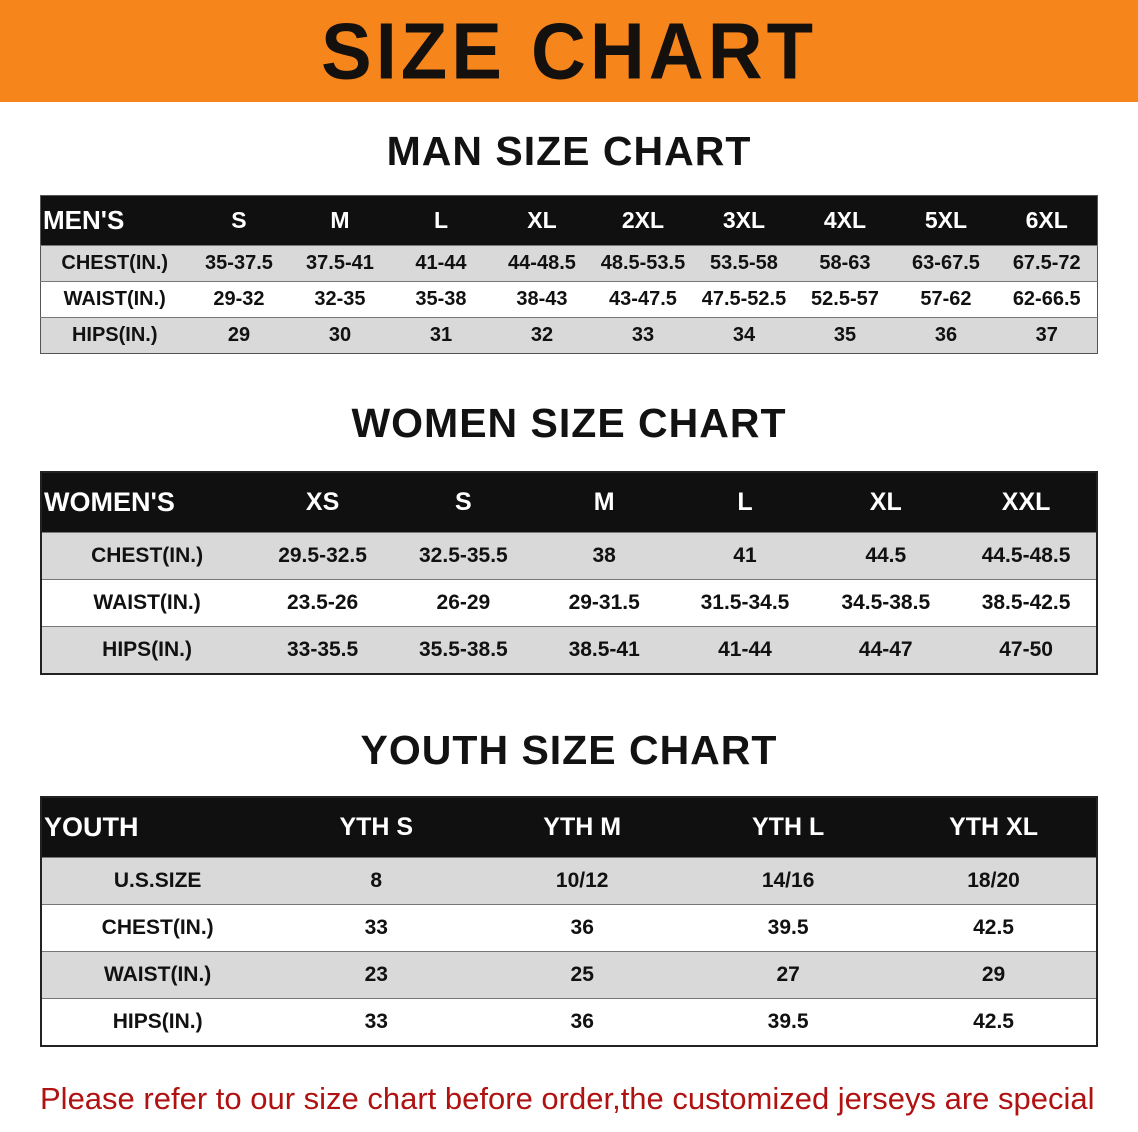 Image resolution: width=1138 pixels, height=1132 pixels. I want to click on value-cell: 37.5-41, so click(340, 263).